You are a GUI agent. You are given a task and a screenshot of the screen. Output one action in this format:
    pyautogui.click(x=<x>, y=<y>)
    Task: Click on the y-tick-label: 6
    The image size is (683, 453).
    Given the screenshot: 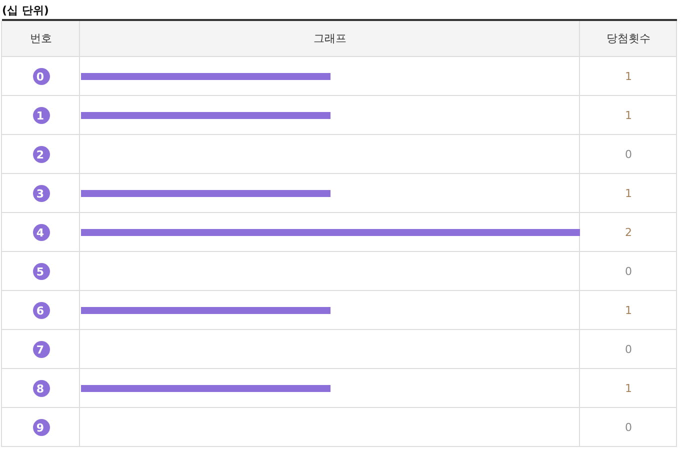 What is the action you would take?
    pyautogui.click(x=40, y=311)
    